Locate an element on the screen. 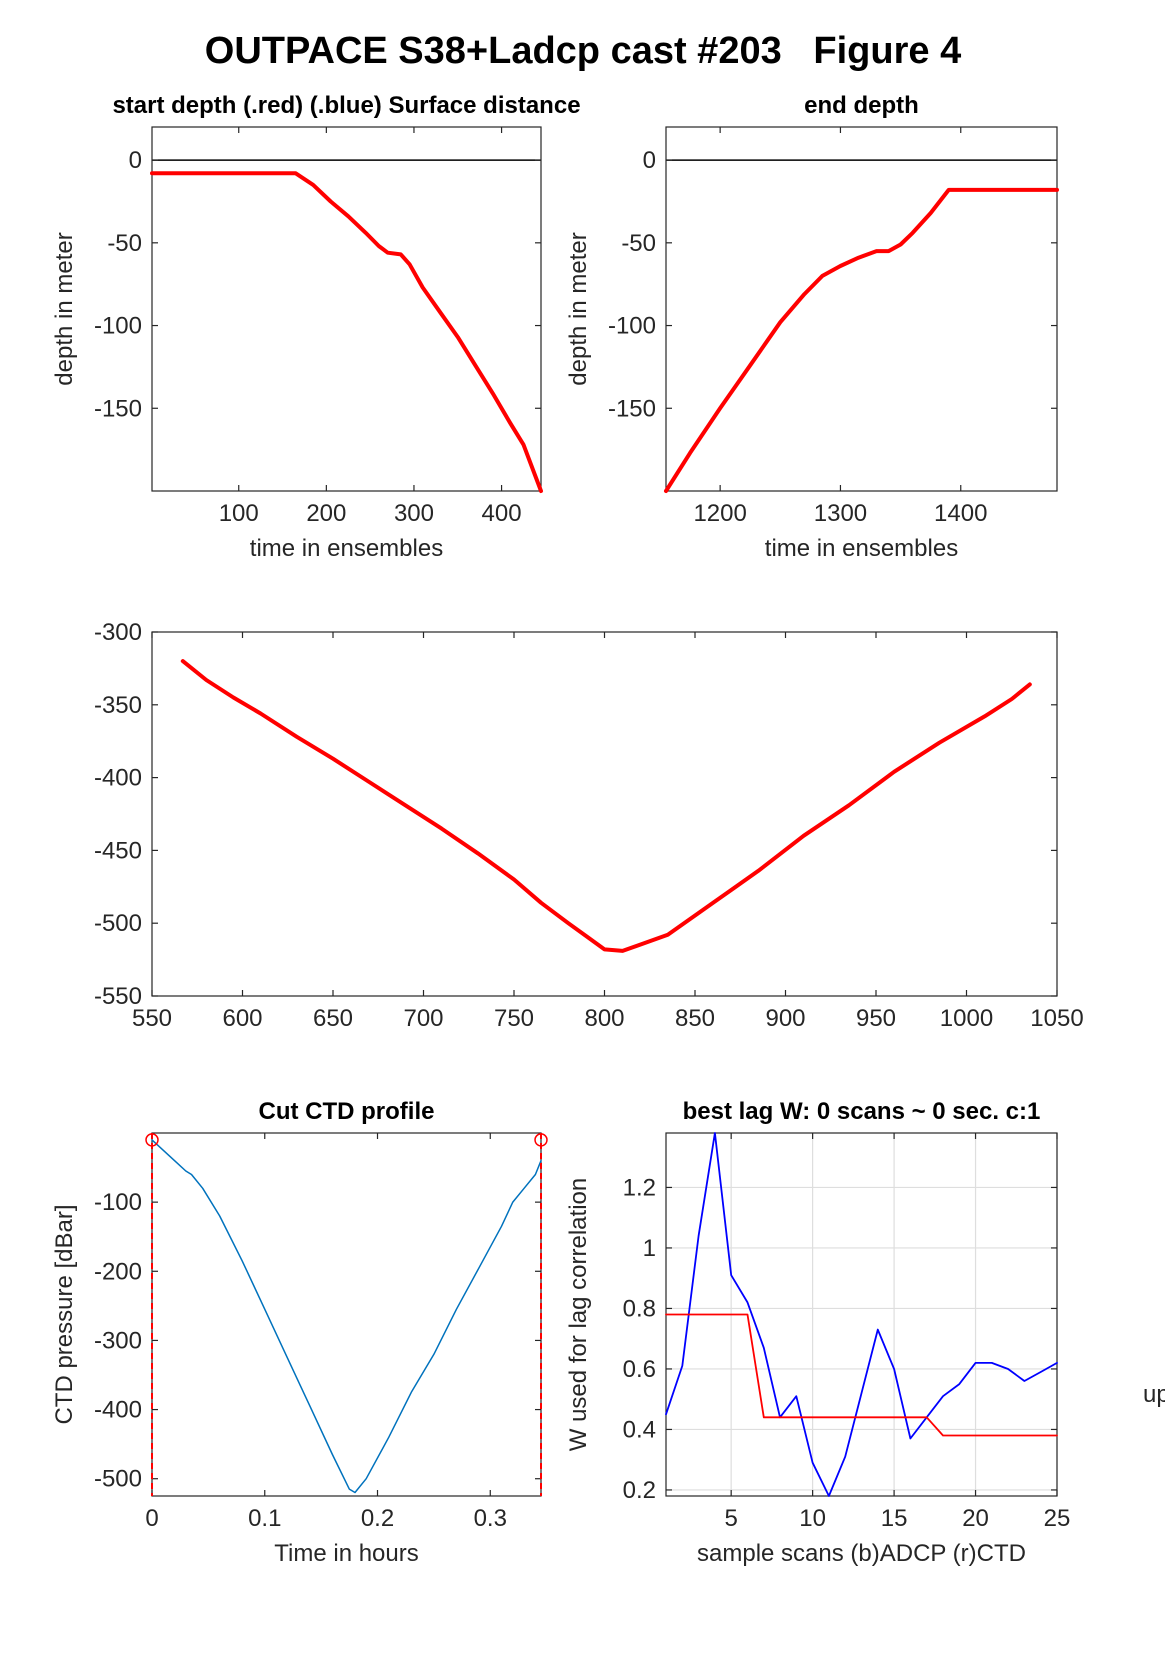 This screenshot has height=1679, width=1165. y-tick-label: -350 is located at coordinates (118, 705).